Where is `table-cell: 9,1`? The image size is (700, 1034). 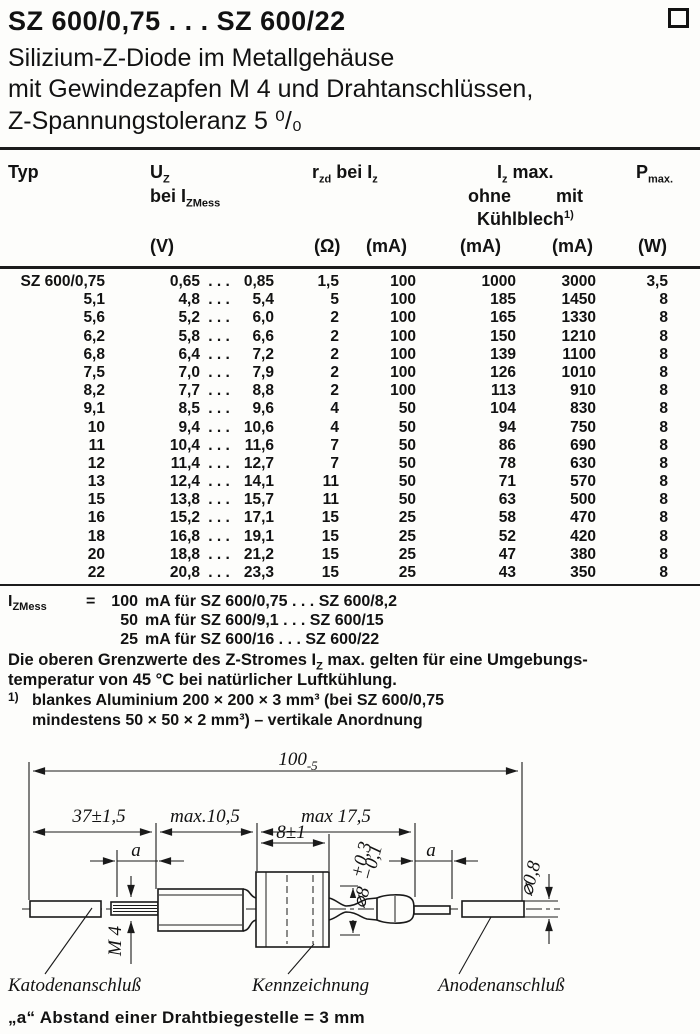 table-cell: 9,1 is located at coordinates (94, 409).